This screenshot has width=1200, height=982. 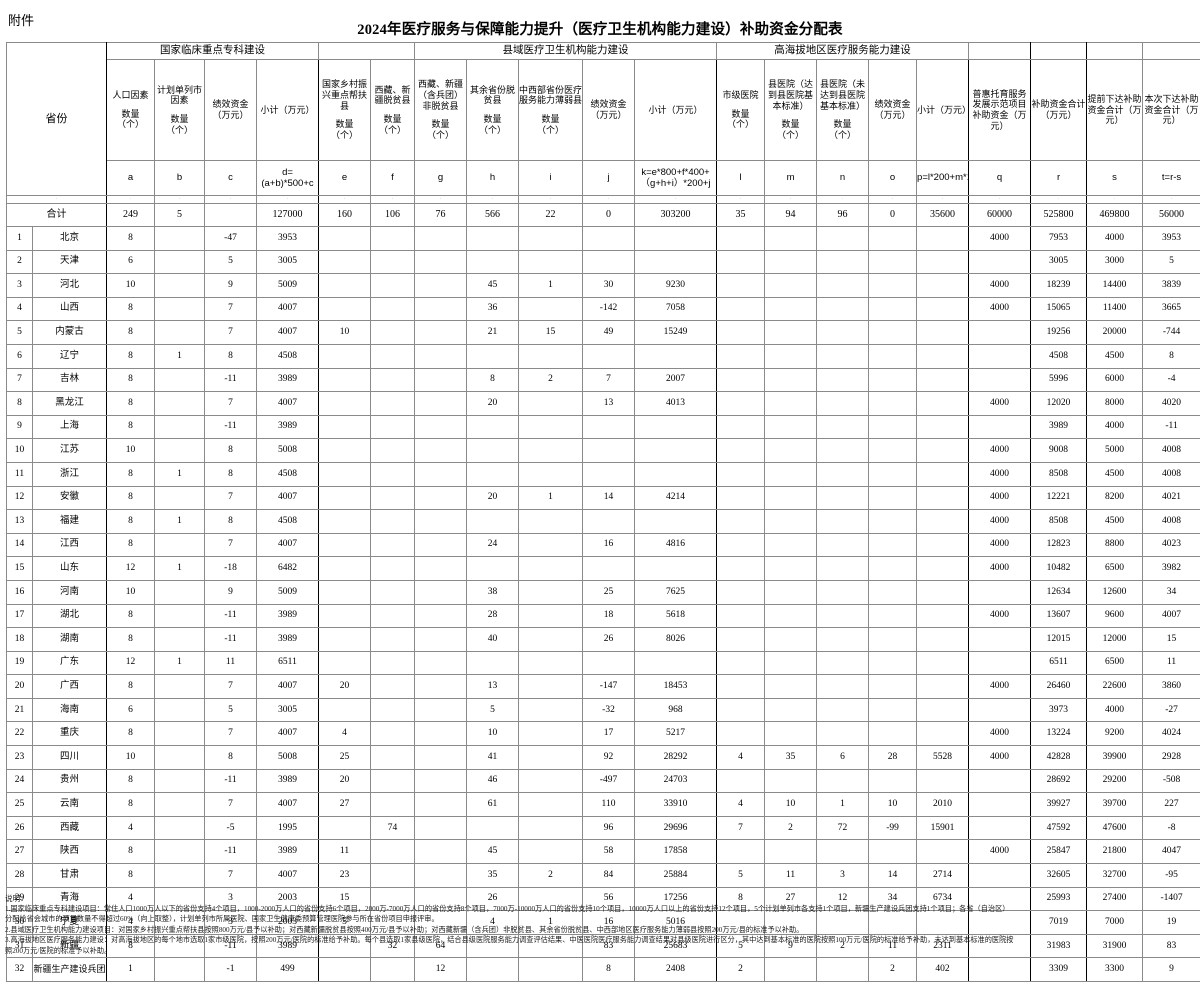 I want to click on cell-j, so click(x=609, y=474).